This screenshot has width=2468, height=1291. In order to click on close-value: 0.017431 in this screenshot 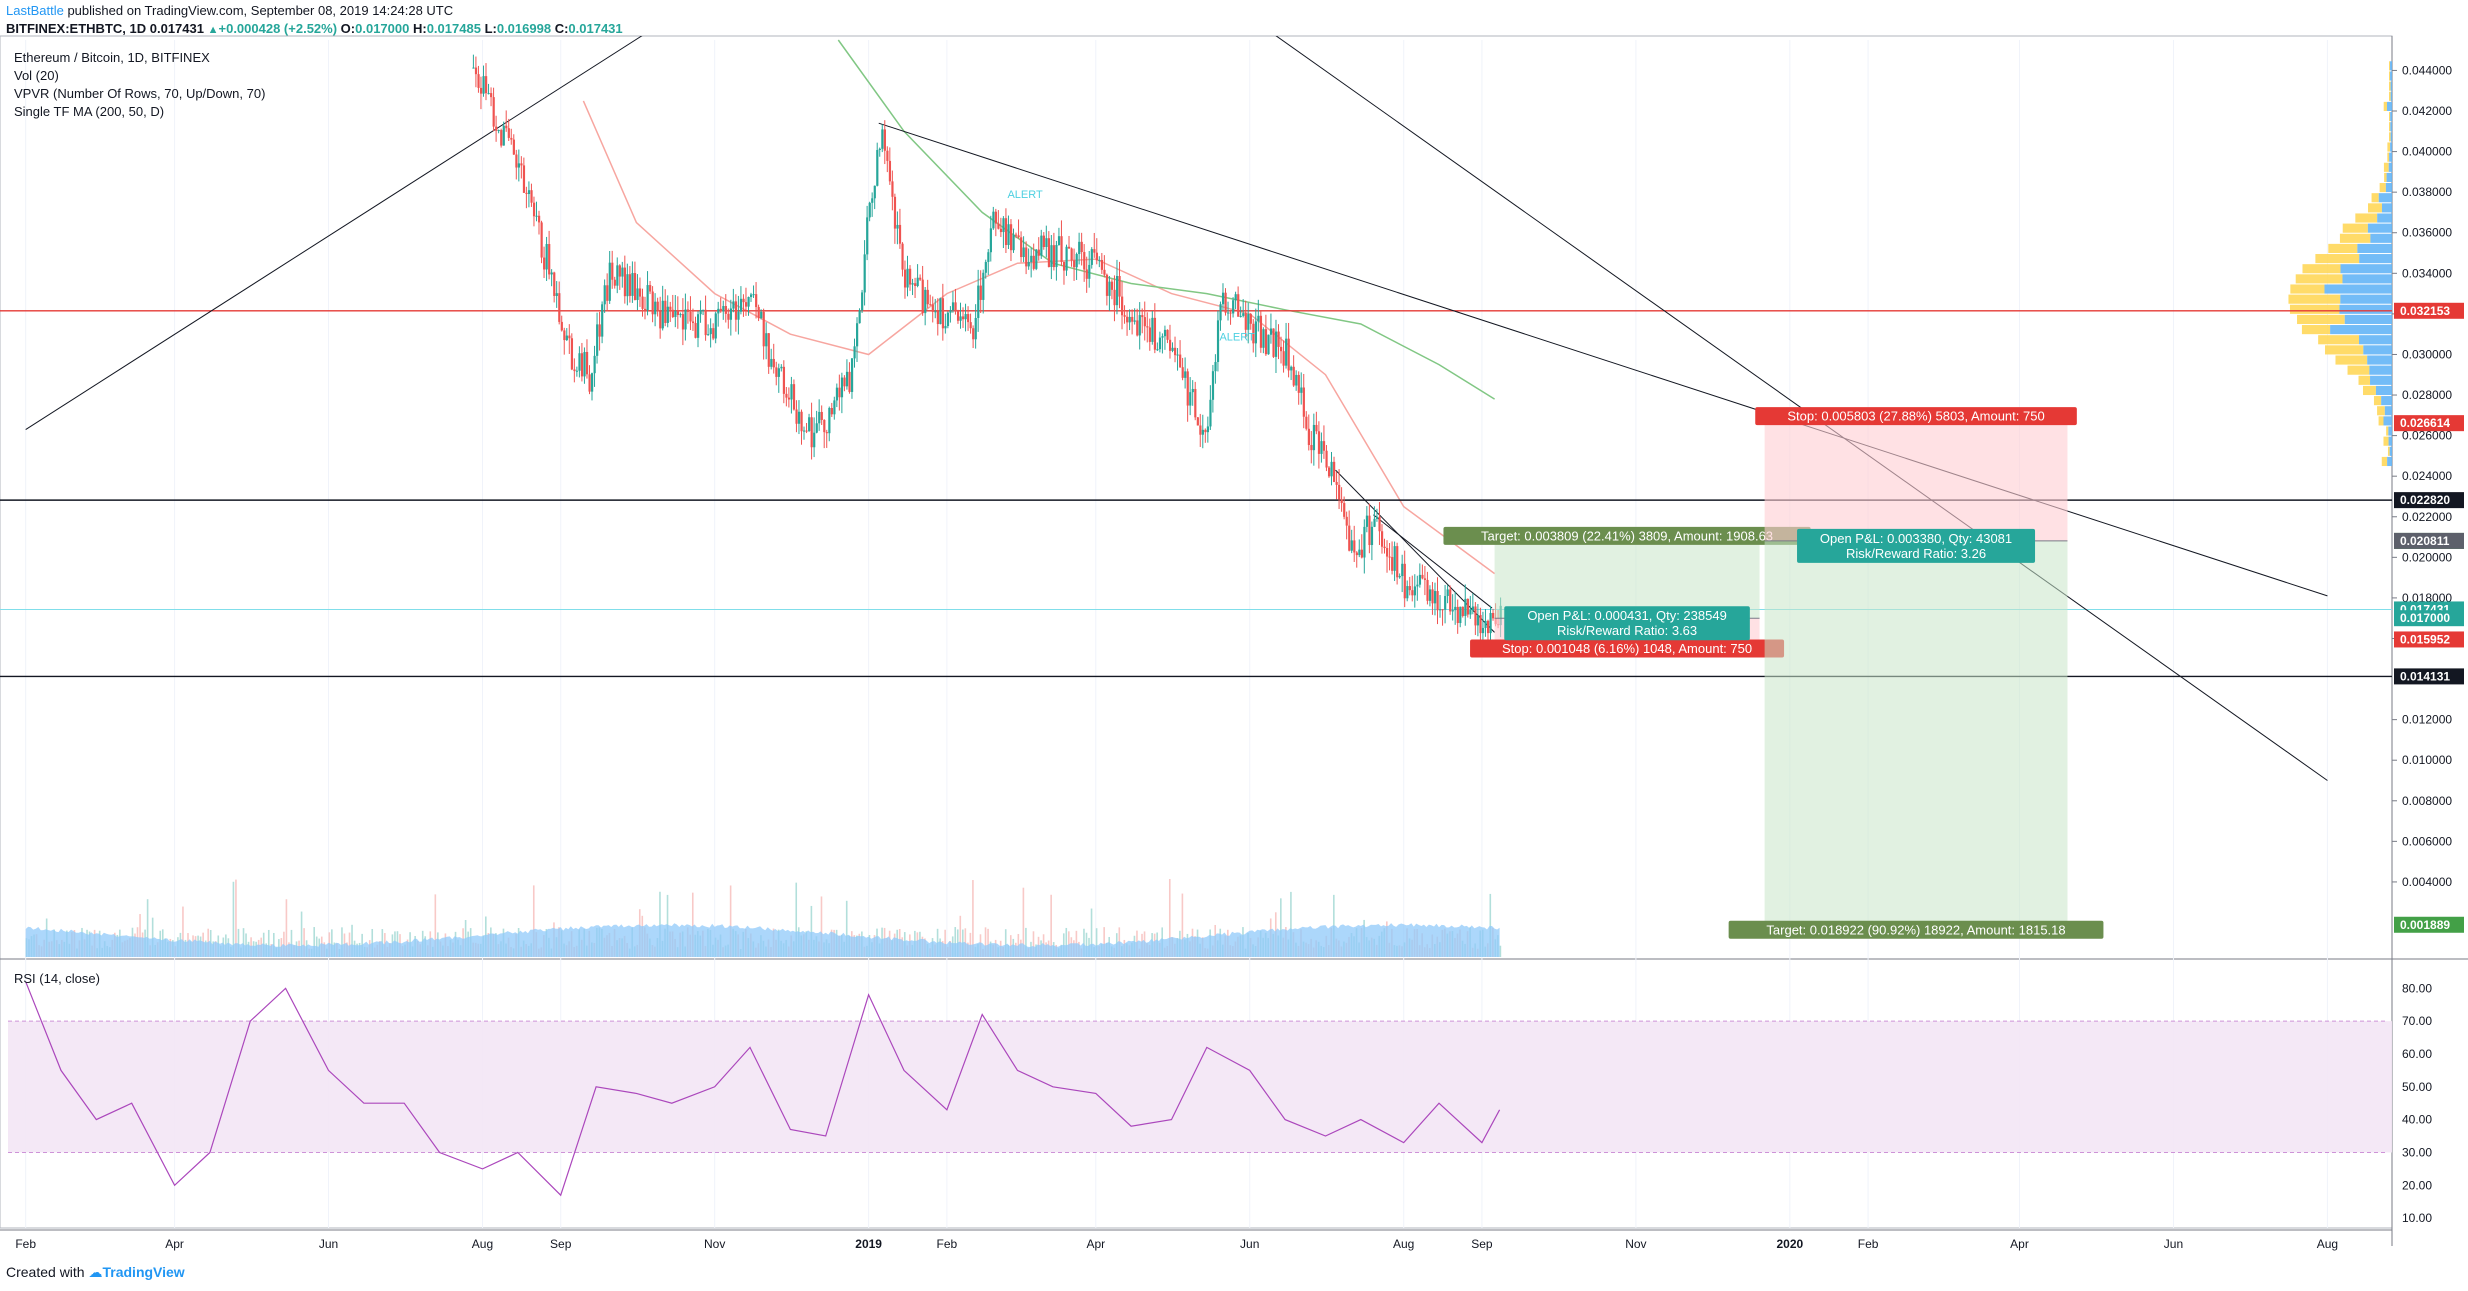, I will do `click(595, 28)`.